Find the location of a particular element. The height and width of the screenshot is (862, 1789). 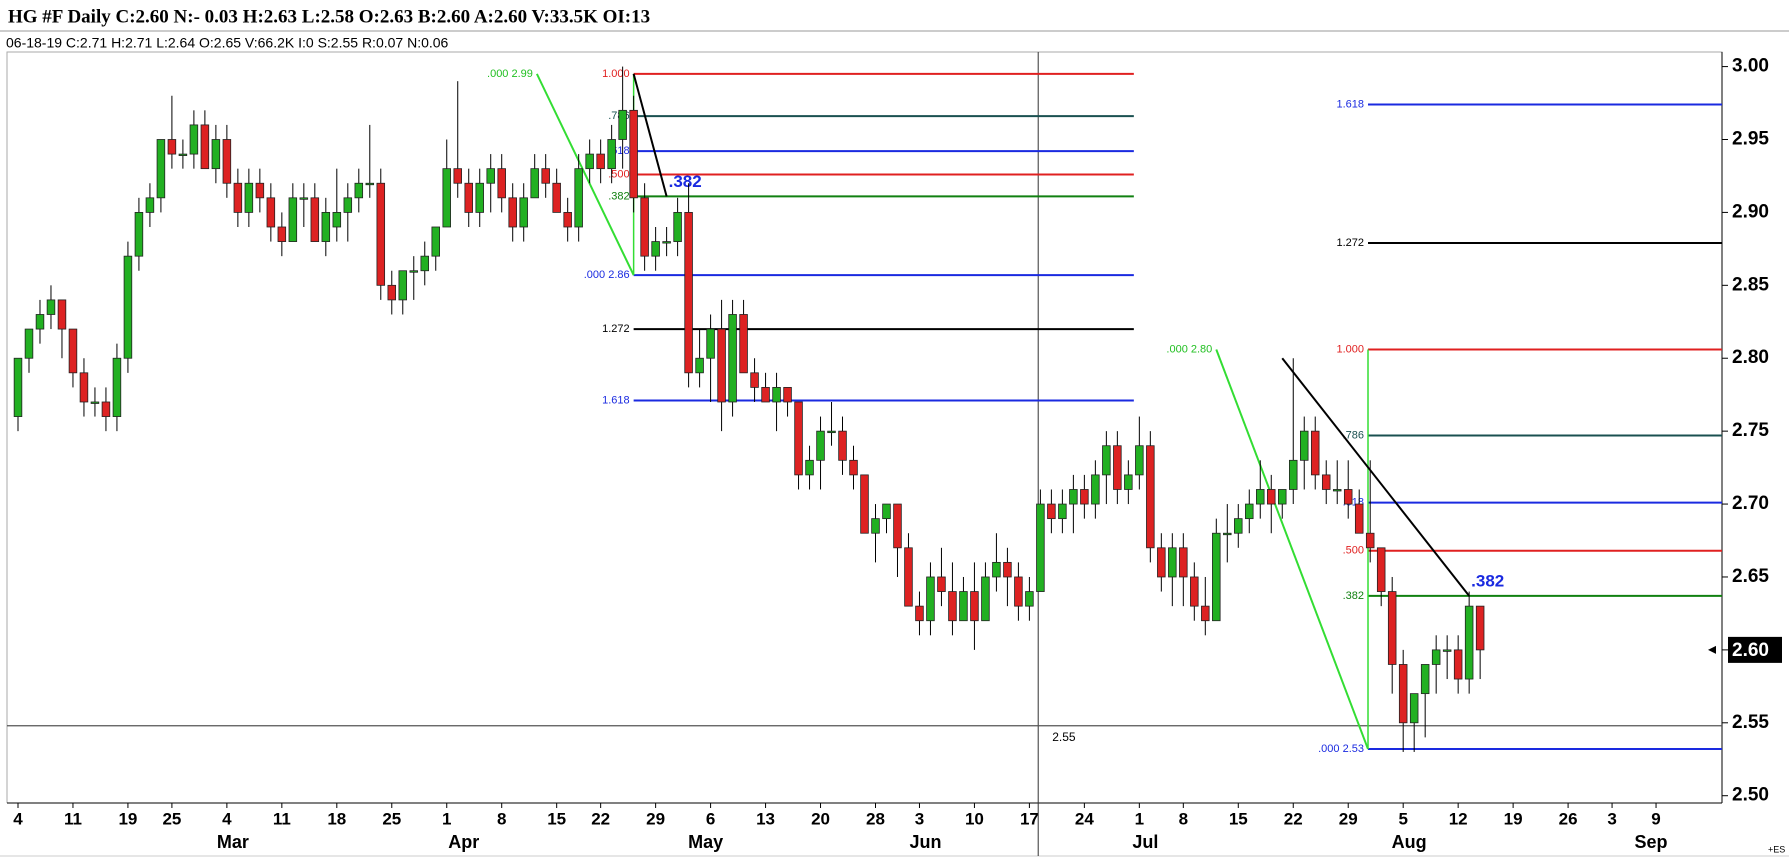

last-price-box is located at coordinates (1755, 649).